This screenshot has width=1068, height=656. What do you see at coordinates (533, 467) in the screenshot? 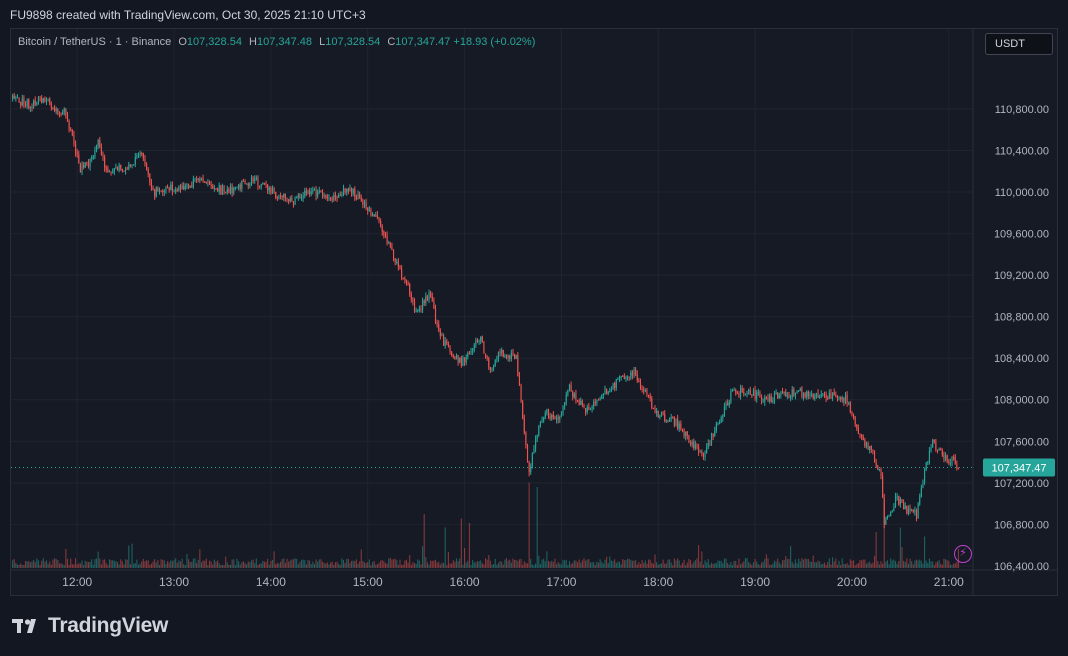
I see `last-price-line: 107,347.47` at bounding box center [533, 467].